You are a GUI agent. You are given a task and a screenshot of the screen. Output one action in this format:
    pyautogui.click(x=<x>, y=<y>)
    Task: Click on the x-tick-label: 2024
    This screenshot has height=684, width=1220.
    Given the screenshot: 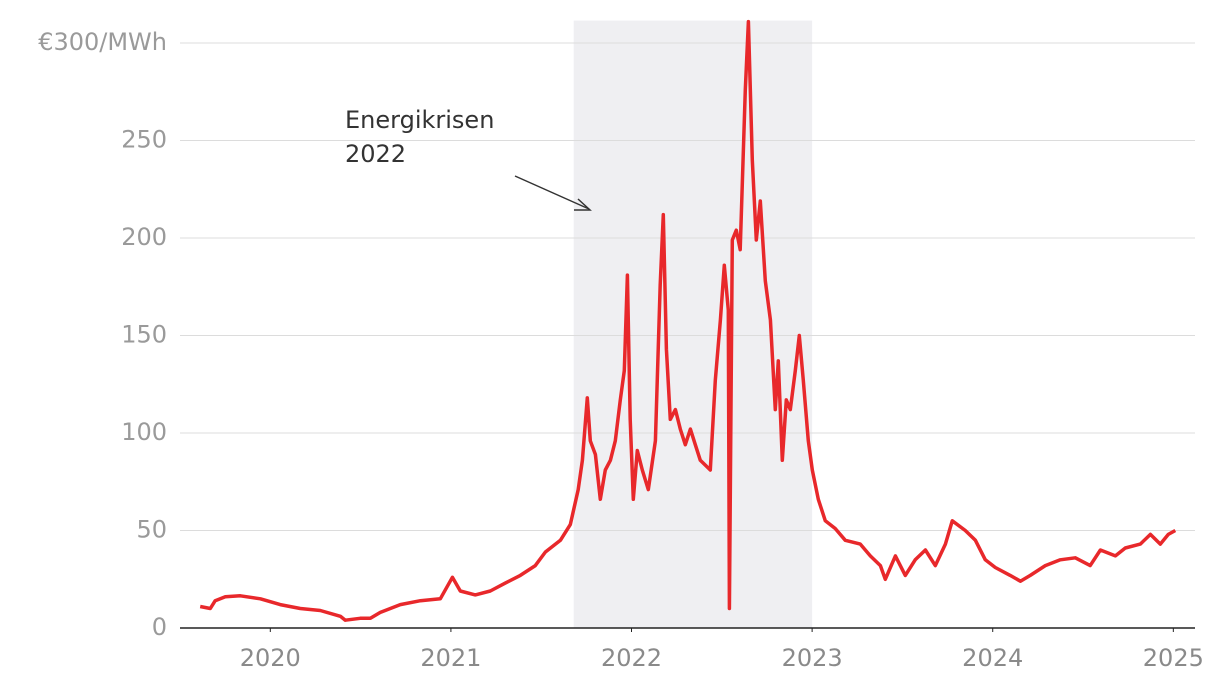 What is the action you would take?
    pyautogui.click(x=992, y=658)
    